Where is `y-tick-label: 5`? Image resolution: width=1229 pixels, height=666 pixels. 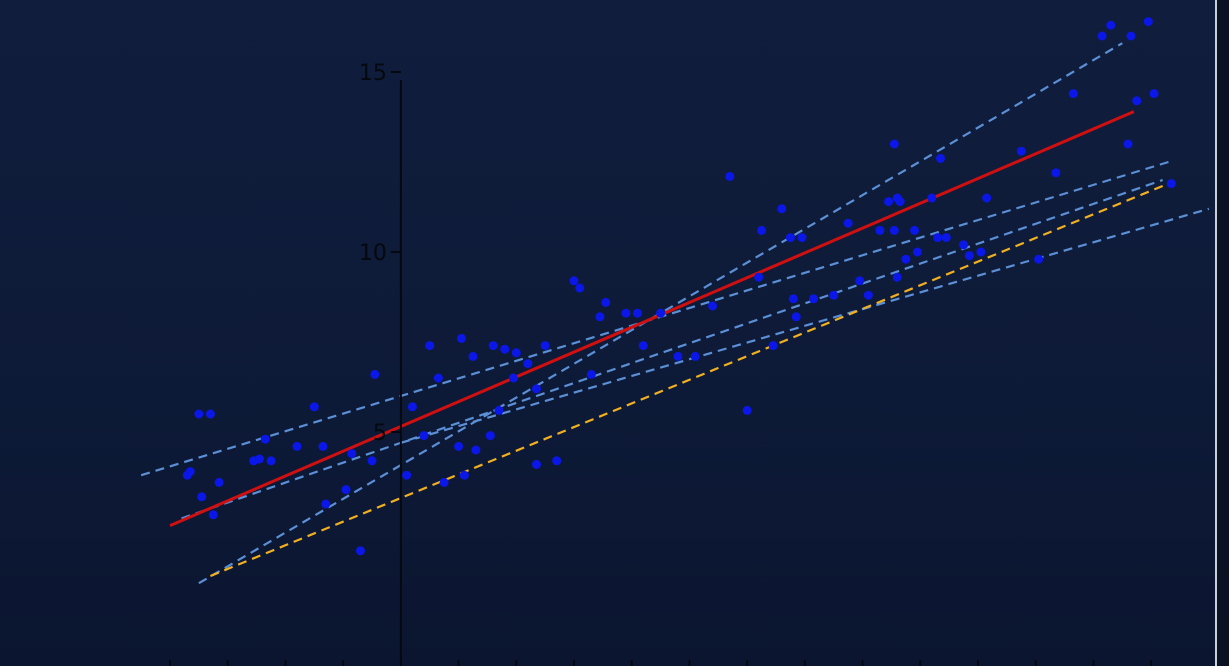
y-tick-label: 5 is located at coordinates (380, 433).